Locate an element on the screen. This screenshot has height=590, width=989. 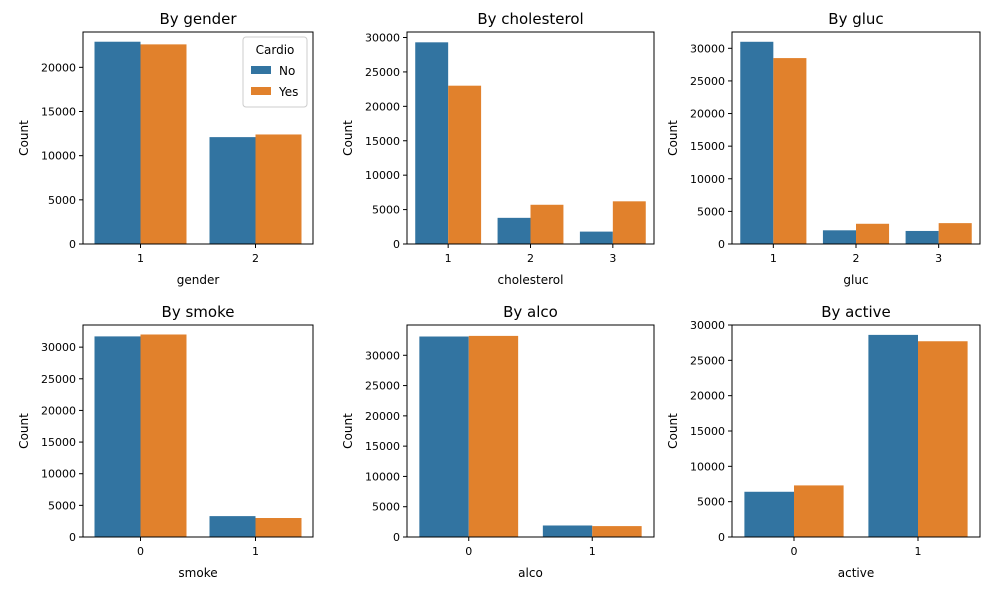
legend-swatch-no is located at coordinates (261, 70).